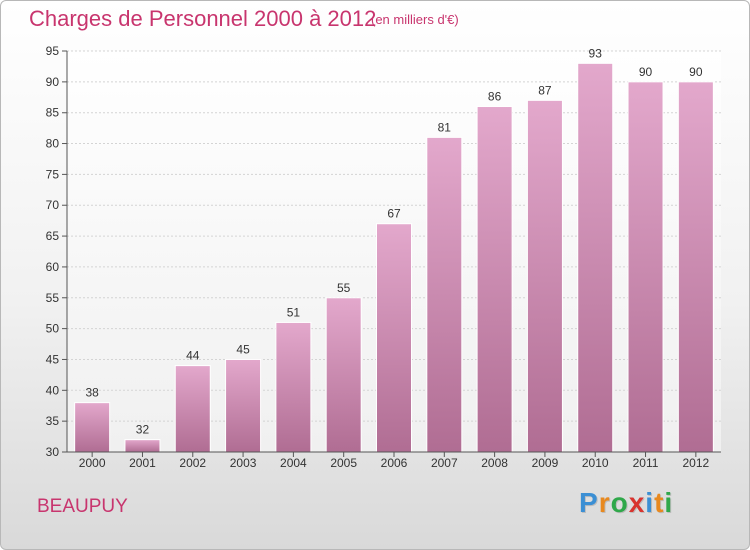  What do you see at coordinates (596, 53) in the screenshot?
I see `bar-value-label: 93` at bounding box center [596, 53].